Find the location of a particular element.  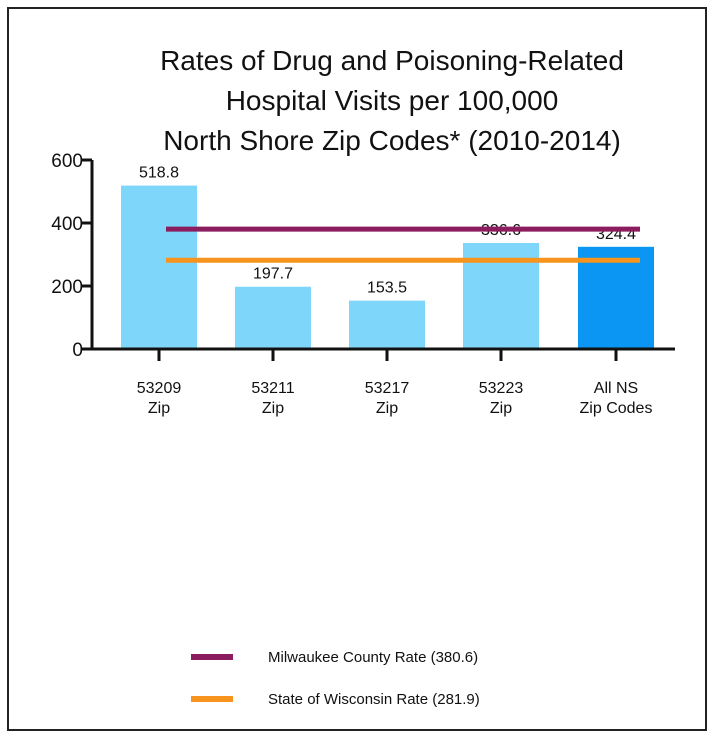

y-tick-label-2: 400 is located at coordinates (67, 224).